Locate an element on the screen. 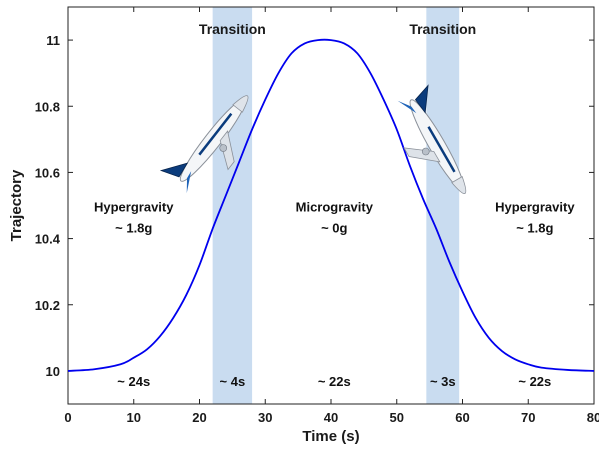  x-tick-label: 50 is located at coordinates (397, 417).